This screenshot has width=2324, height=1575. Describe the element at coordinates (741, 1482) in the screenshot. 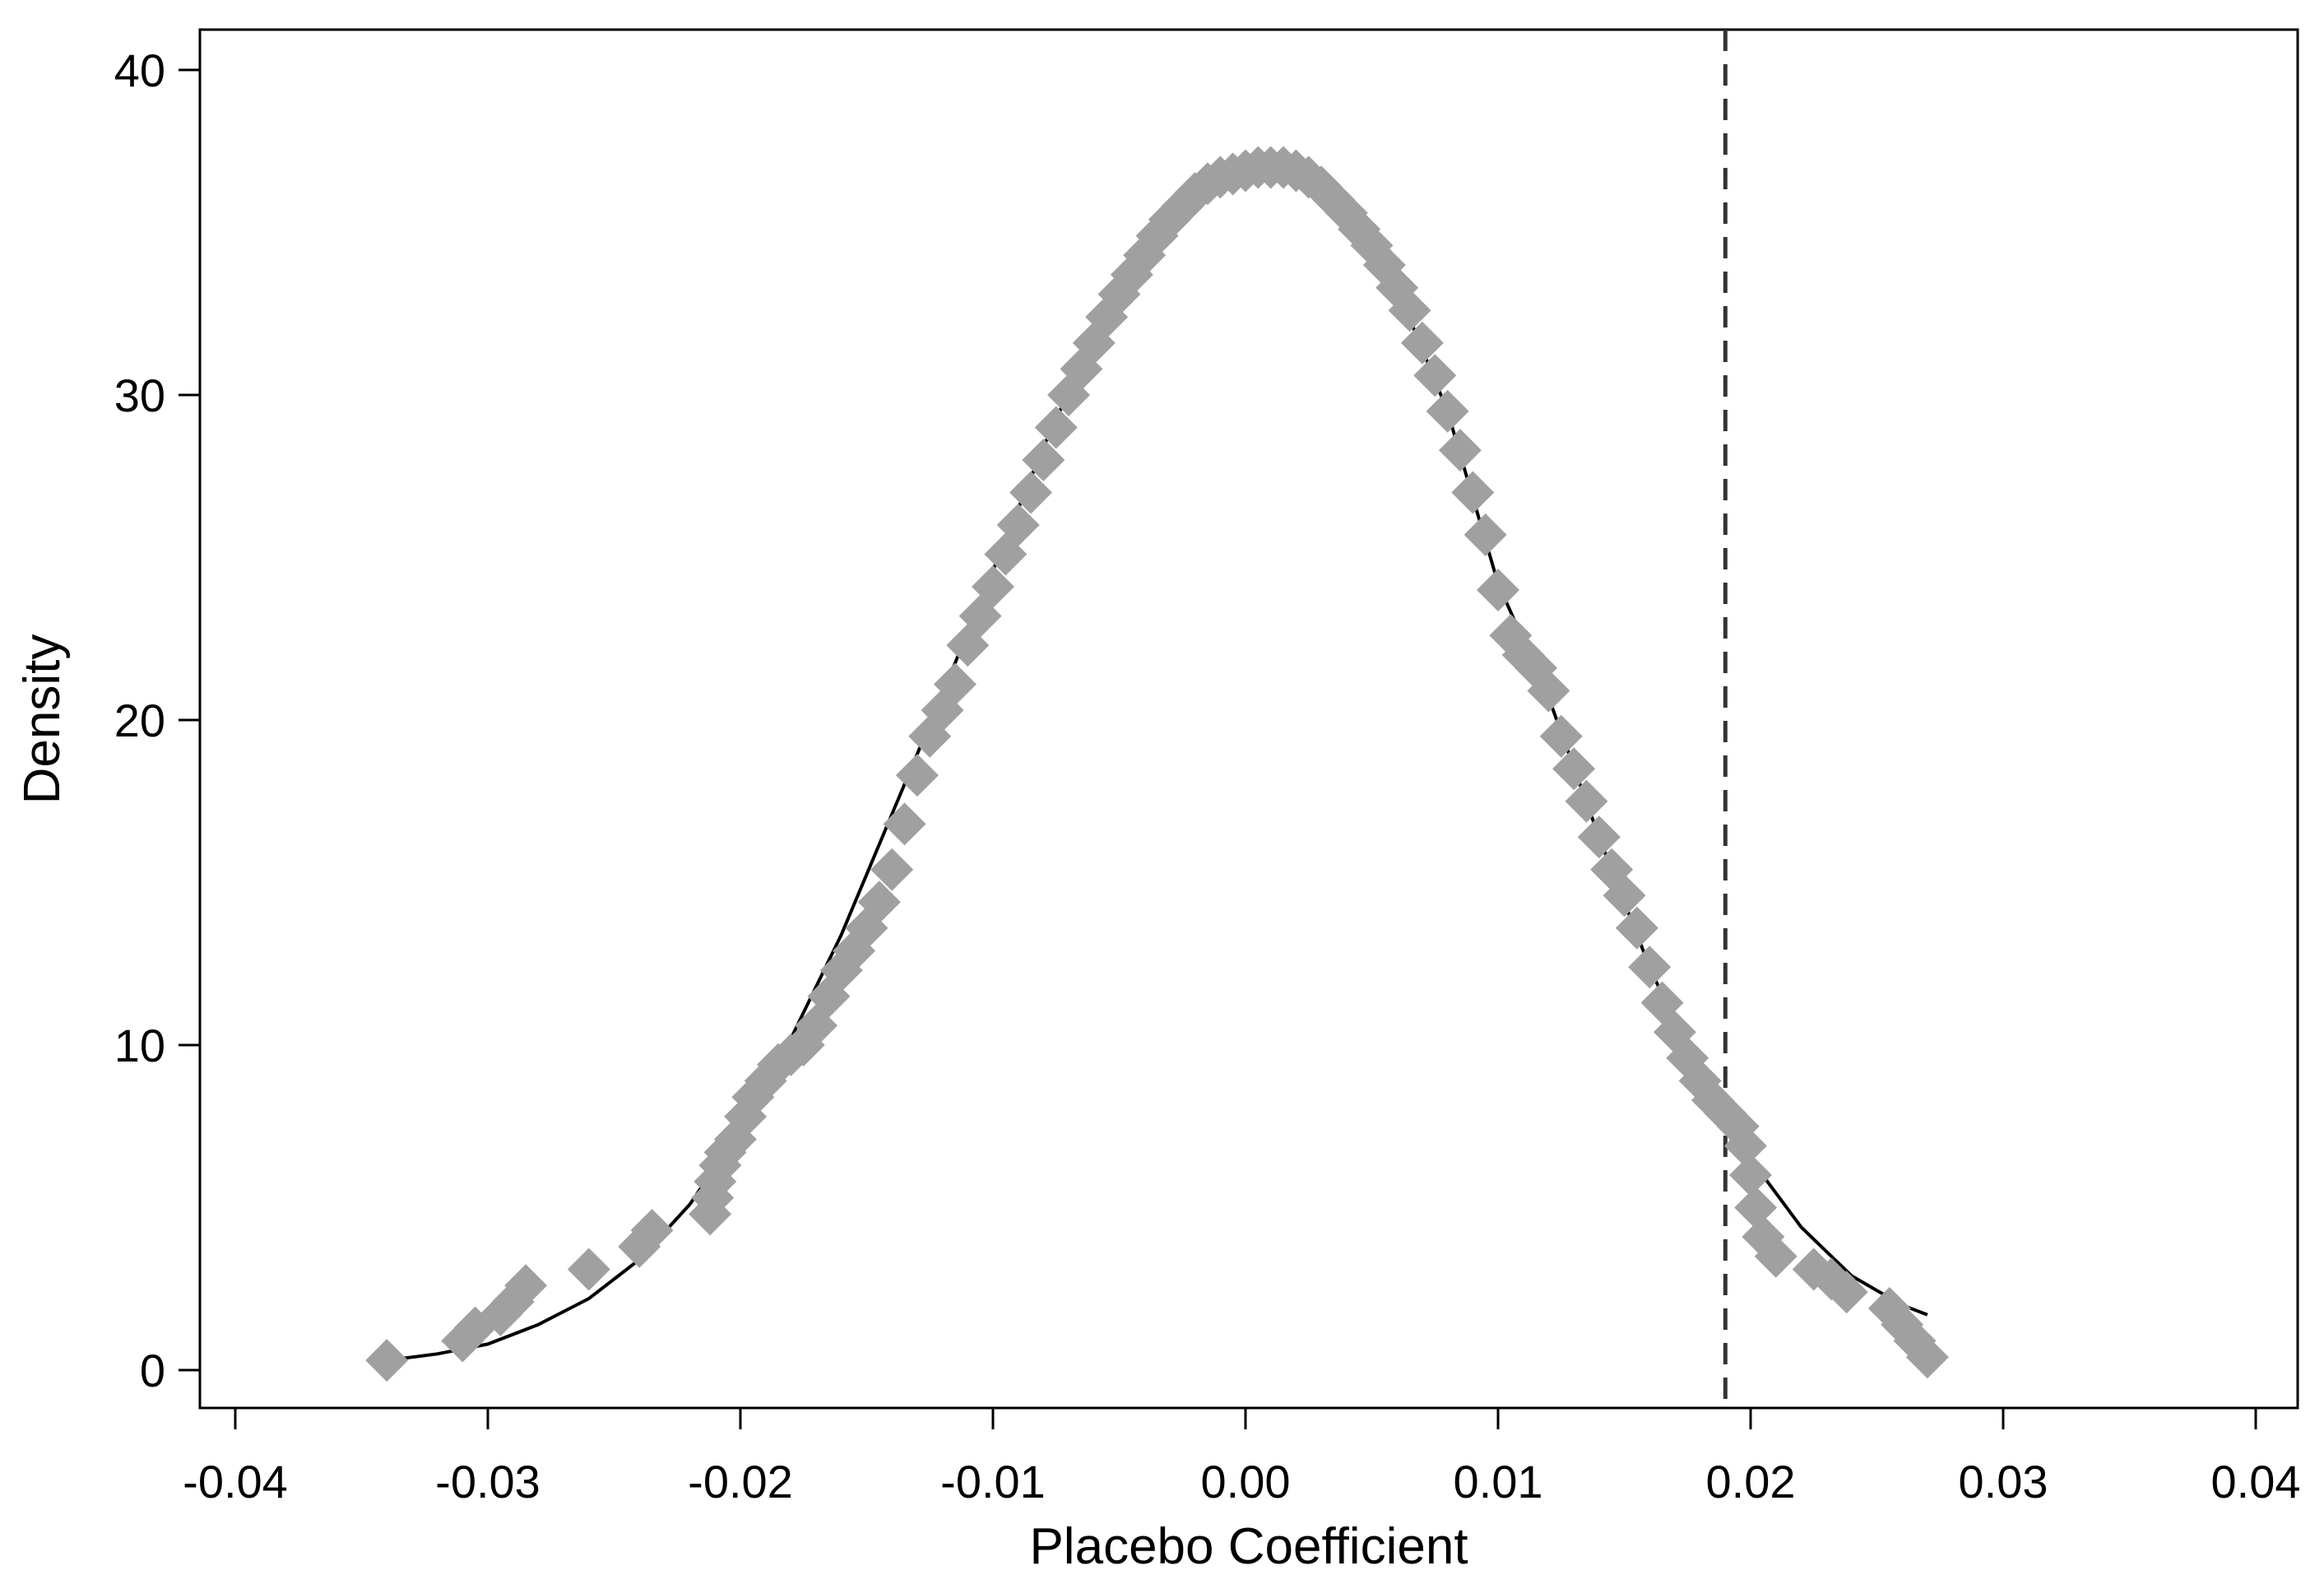

I see `x-tick-label: -0.02` at that location.